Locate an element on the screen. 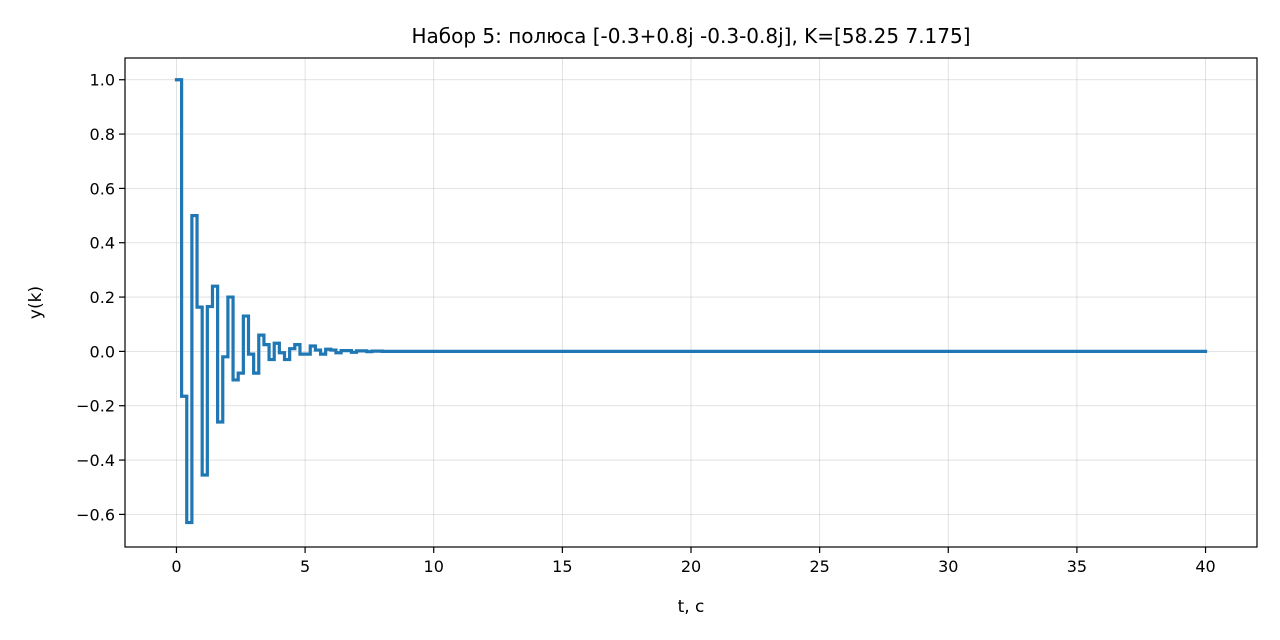 The height and width of the screenshot is (640, 1280). x-tick-label: 0 is located at coordinates (176, 566).